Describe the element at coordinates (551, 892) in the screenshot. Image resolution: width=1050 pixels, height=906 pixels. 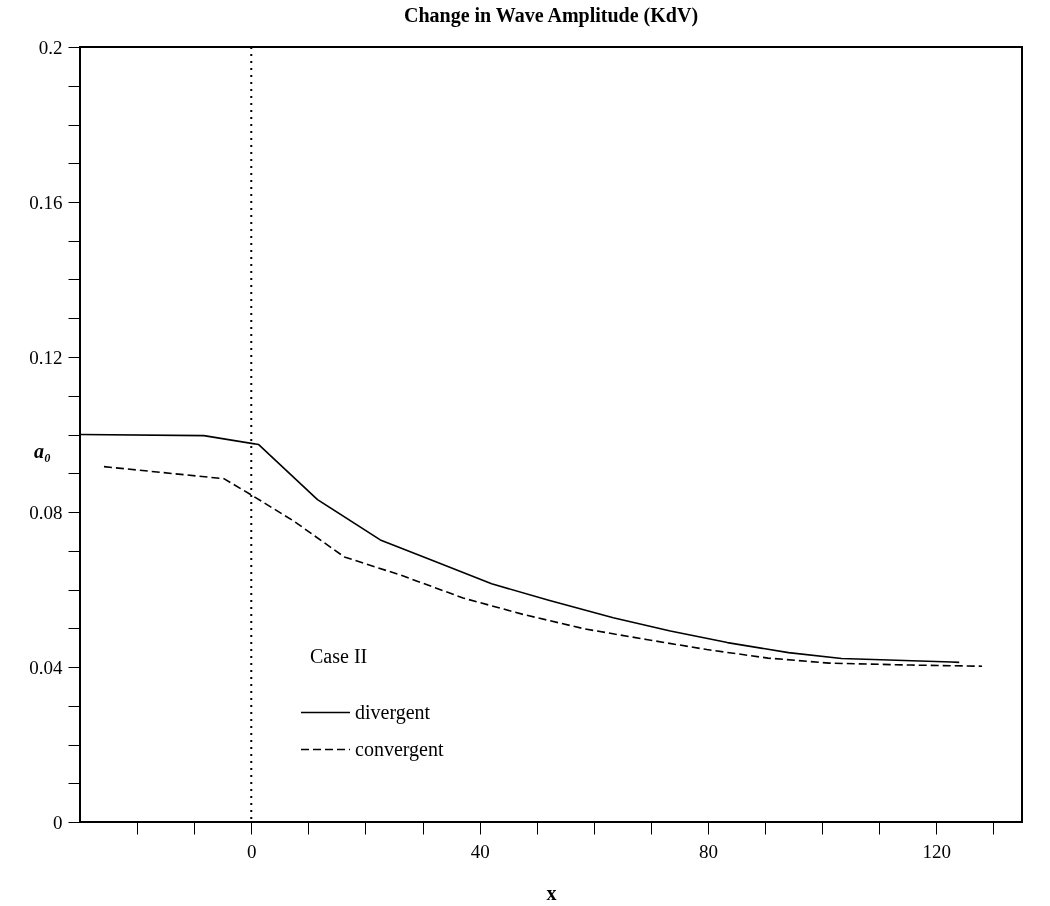
I see `x-axis-title: x` at that location.